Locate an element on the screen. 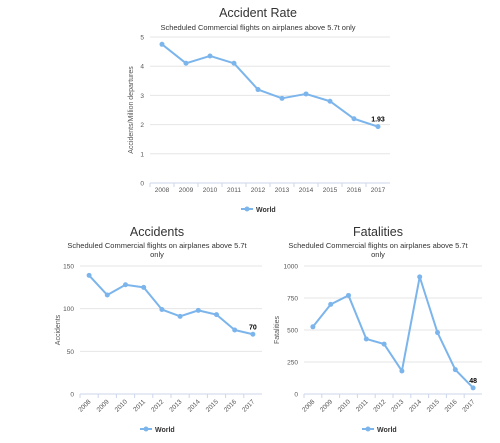  y-axis-title: Accidents is located at coordinates (58, 329).